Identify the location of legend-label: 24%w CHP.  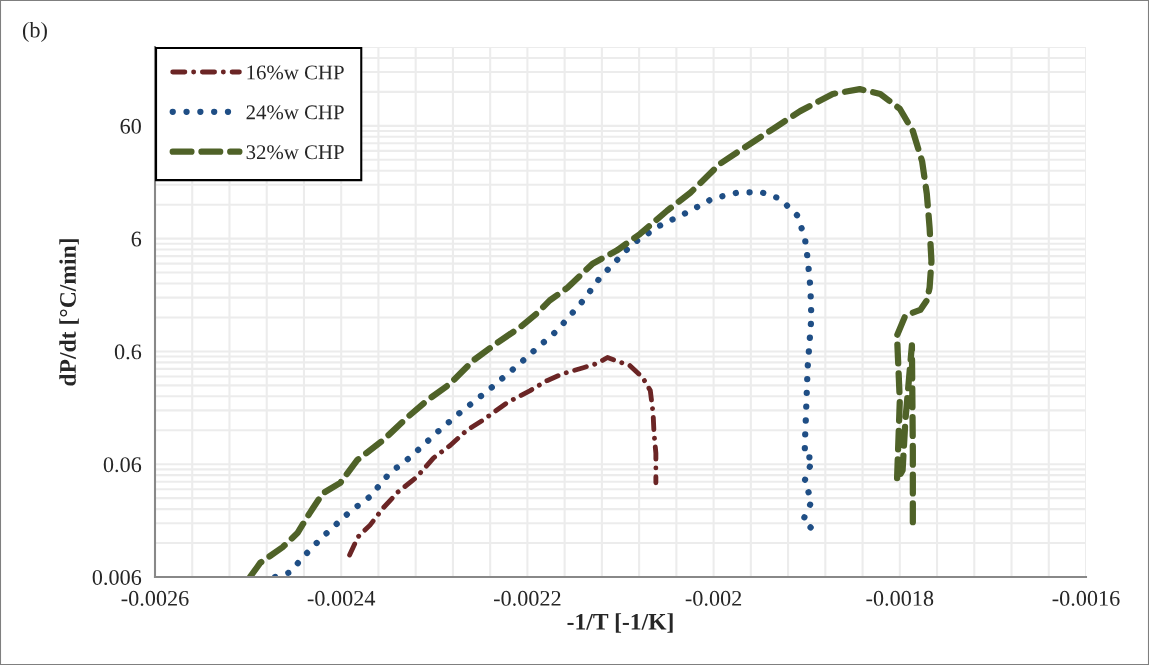
(295, 112).